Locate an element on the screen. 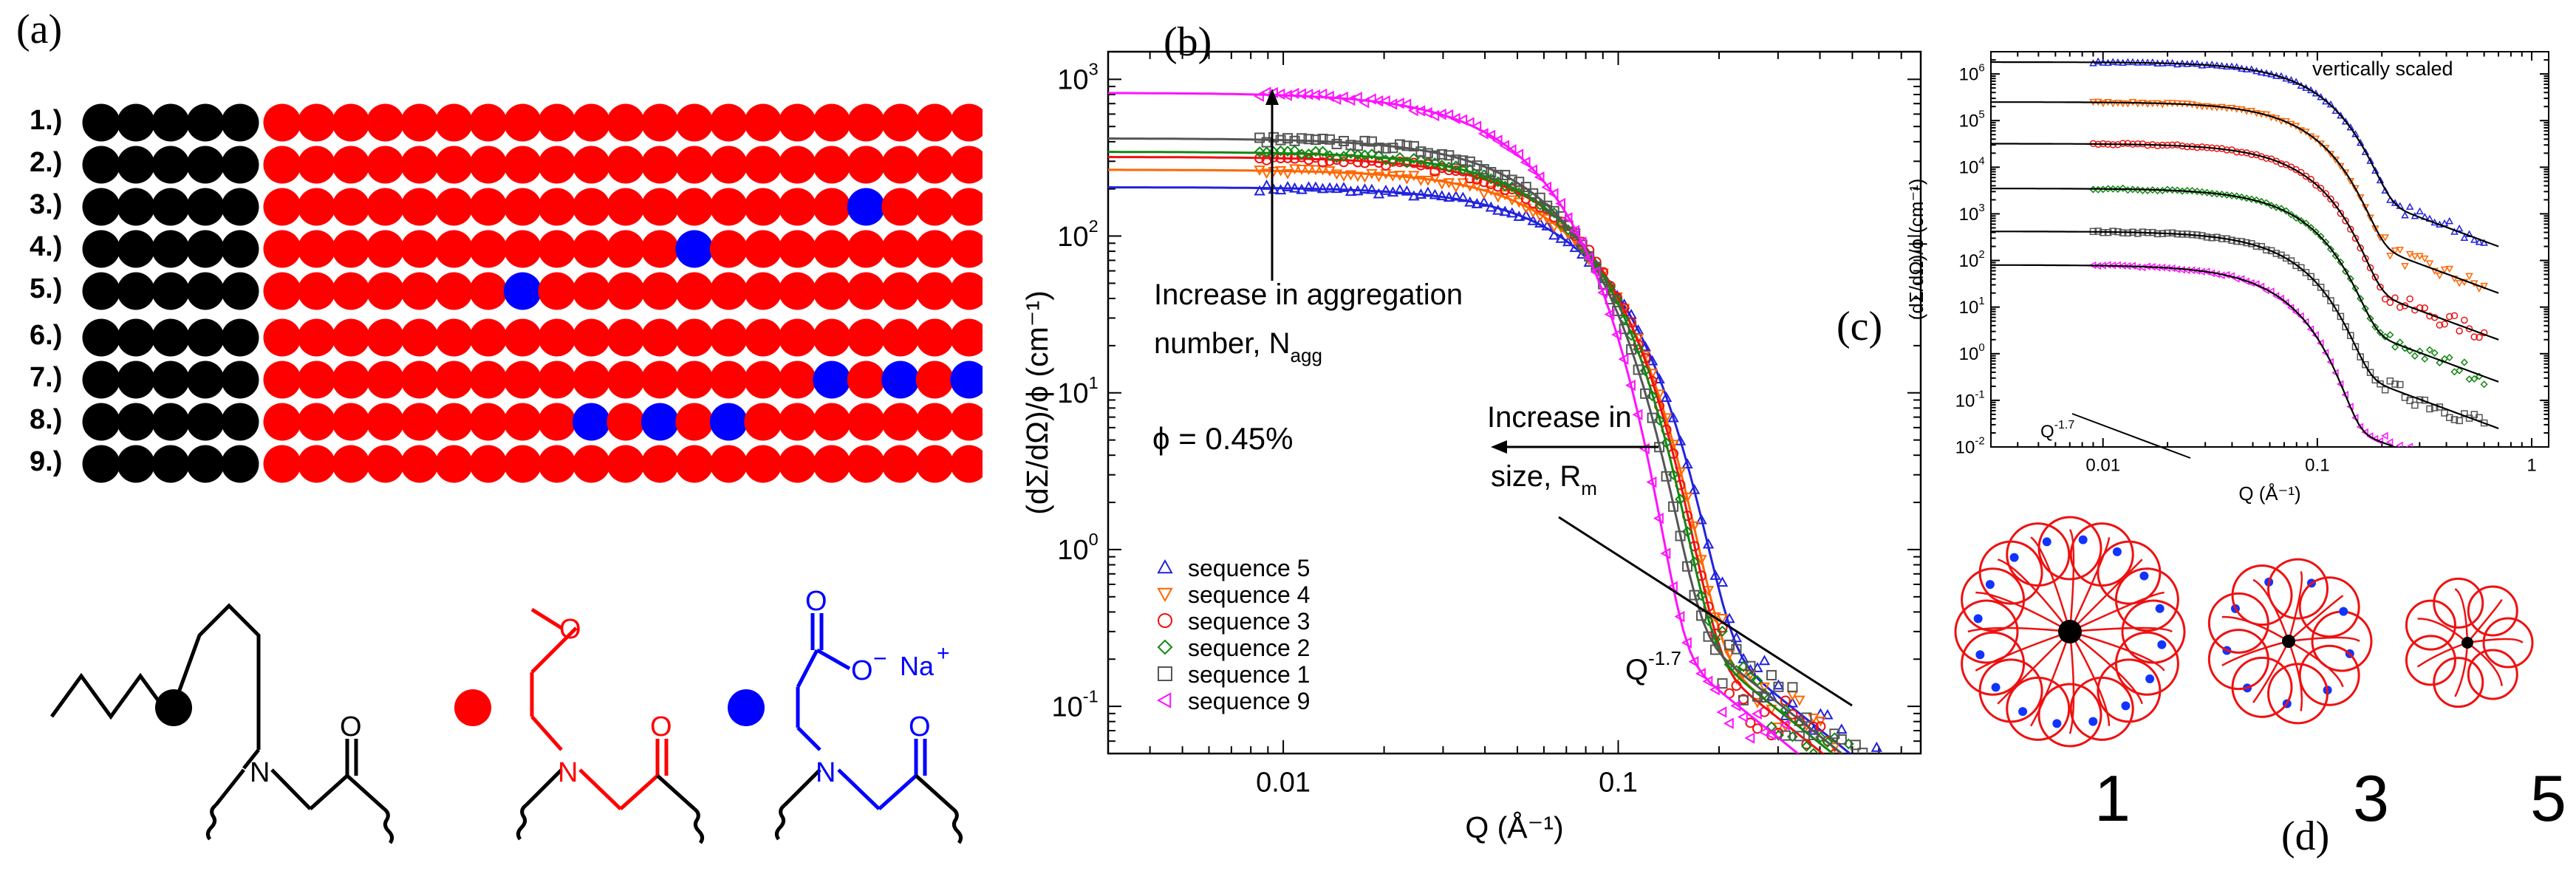  sequence-row-label: 5.) is located at coordinates (47, 288).